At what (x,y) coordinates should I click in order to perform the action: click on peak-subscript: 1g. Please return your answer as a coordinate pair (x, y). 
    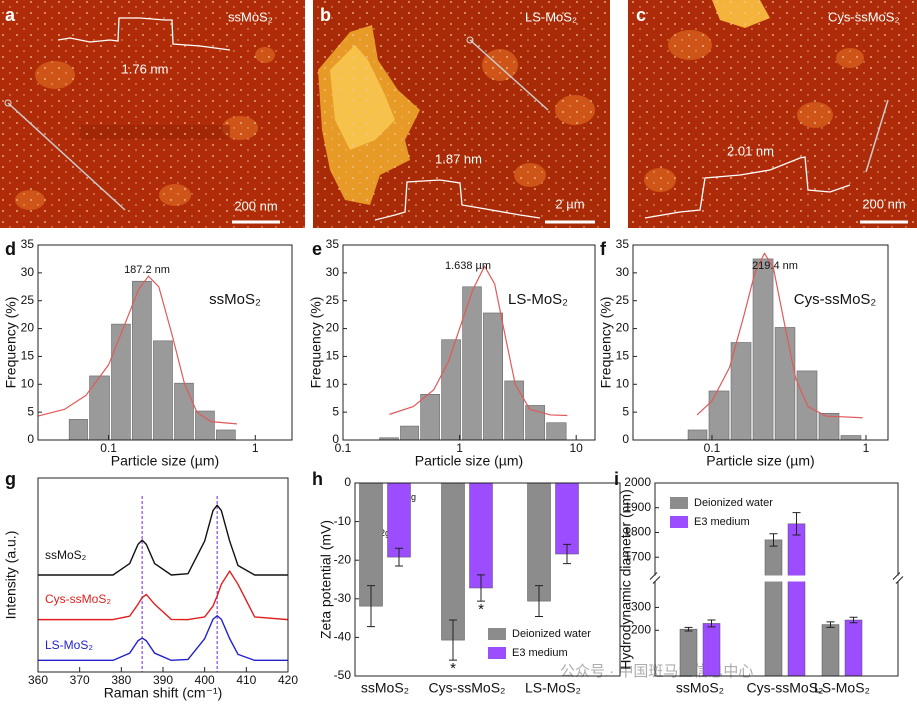
    Looking at the image, I should click on (411, 497).